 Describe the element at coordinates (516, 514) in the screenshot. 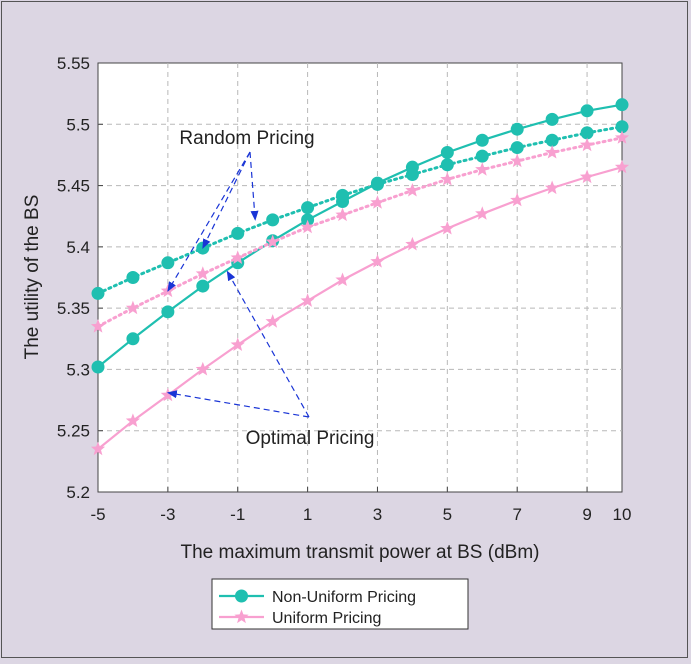

I see `x-tick-label: 7` at that location.